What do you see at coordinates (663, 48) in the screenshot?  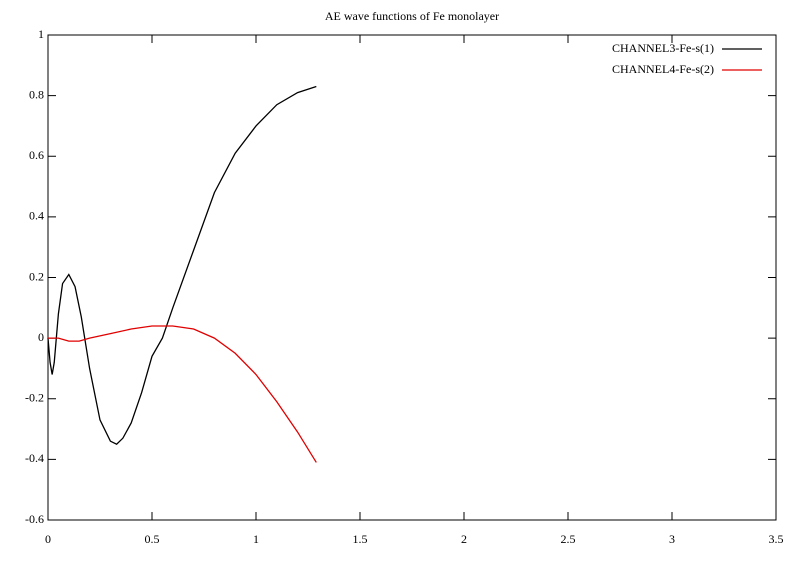 I see `legend-label: CHANNEL3-Fe-s(1)` at bounding box center [663, 48].